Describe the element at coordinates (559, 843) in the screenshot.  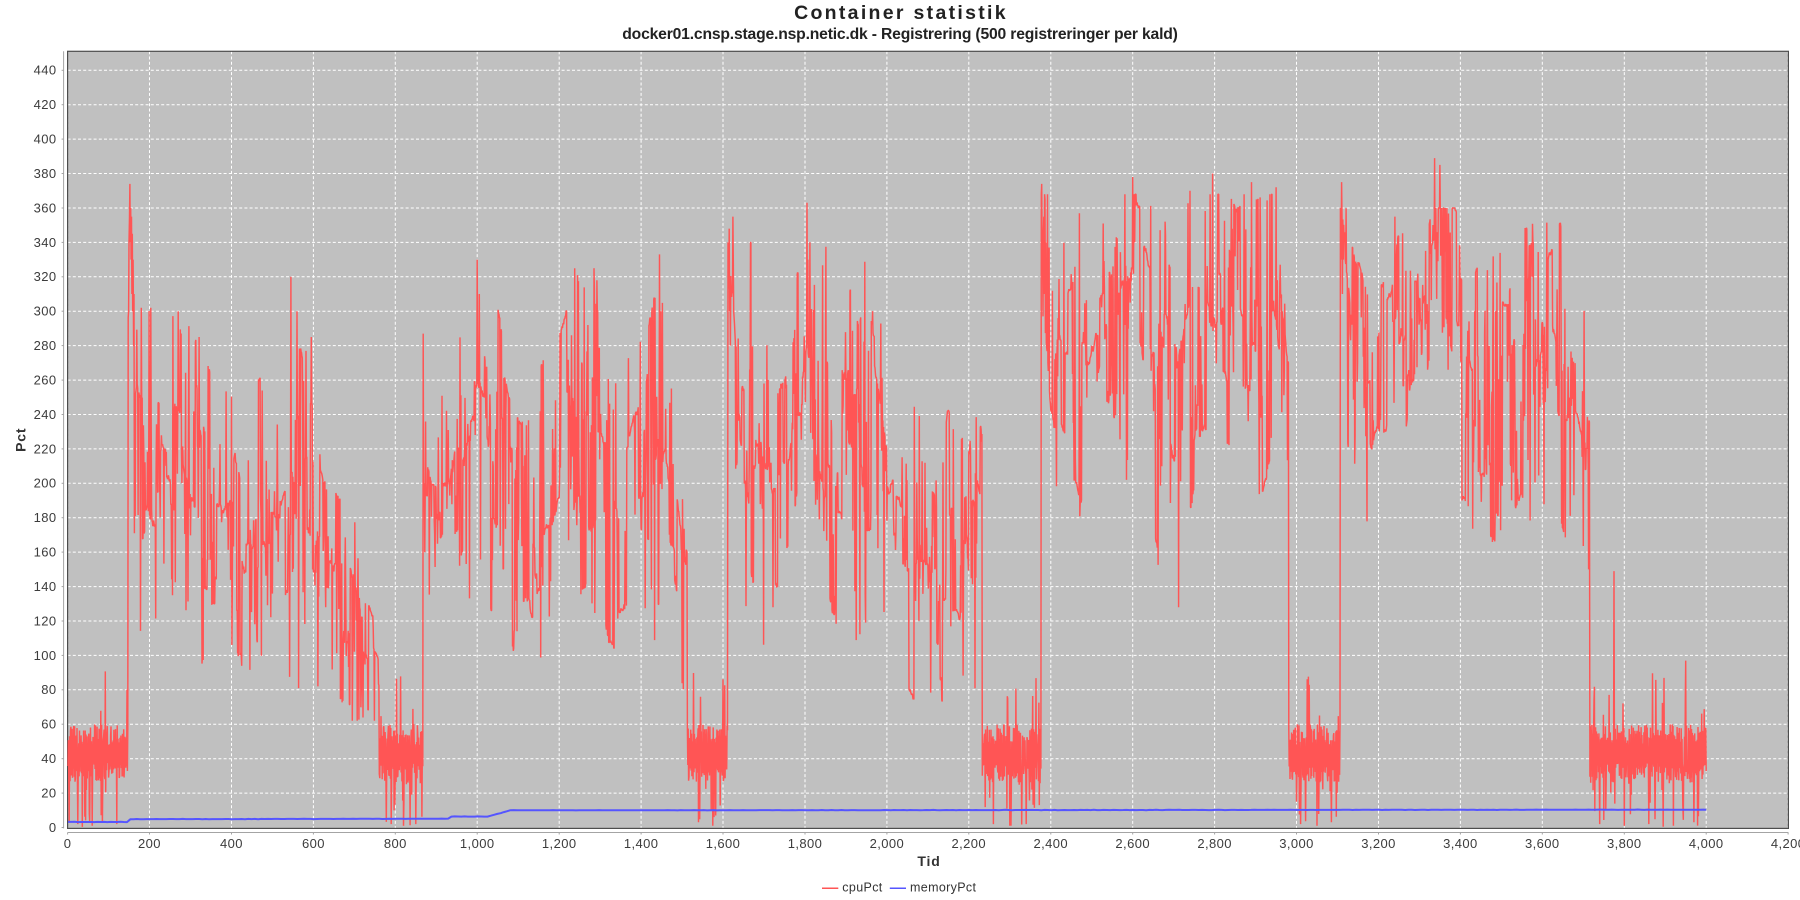
I see `svg-text: 1,200` at that location.